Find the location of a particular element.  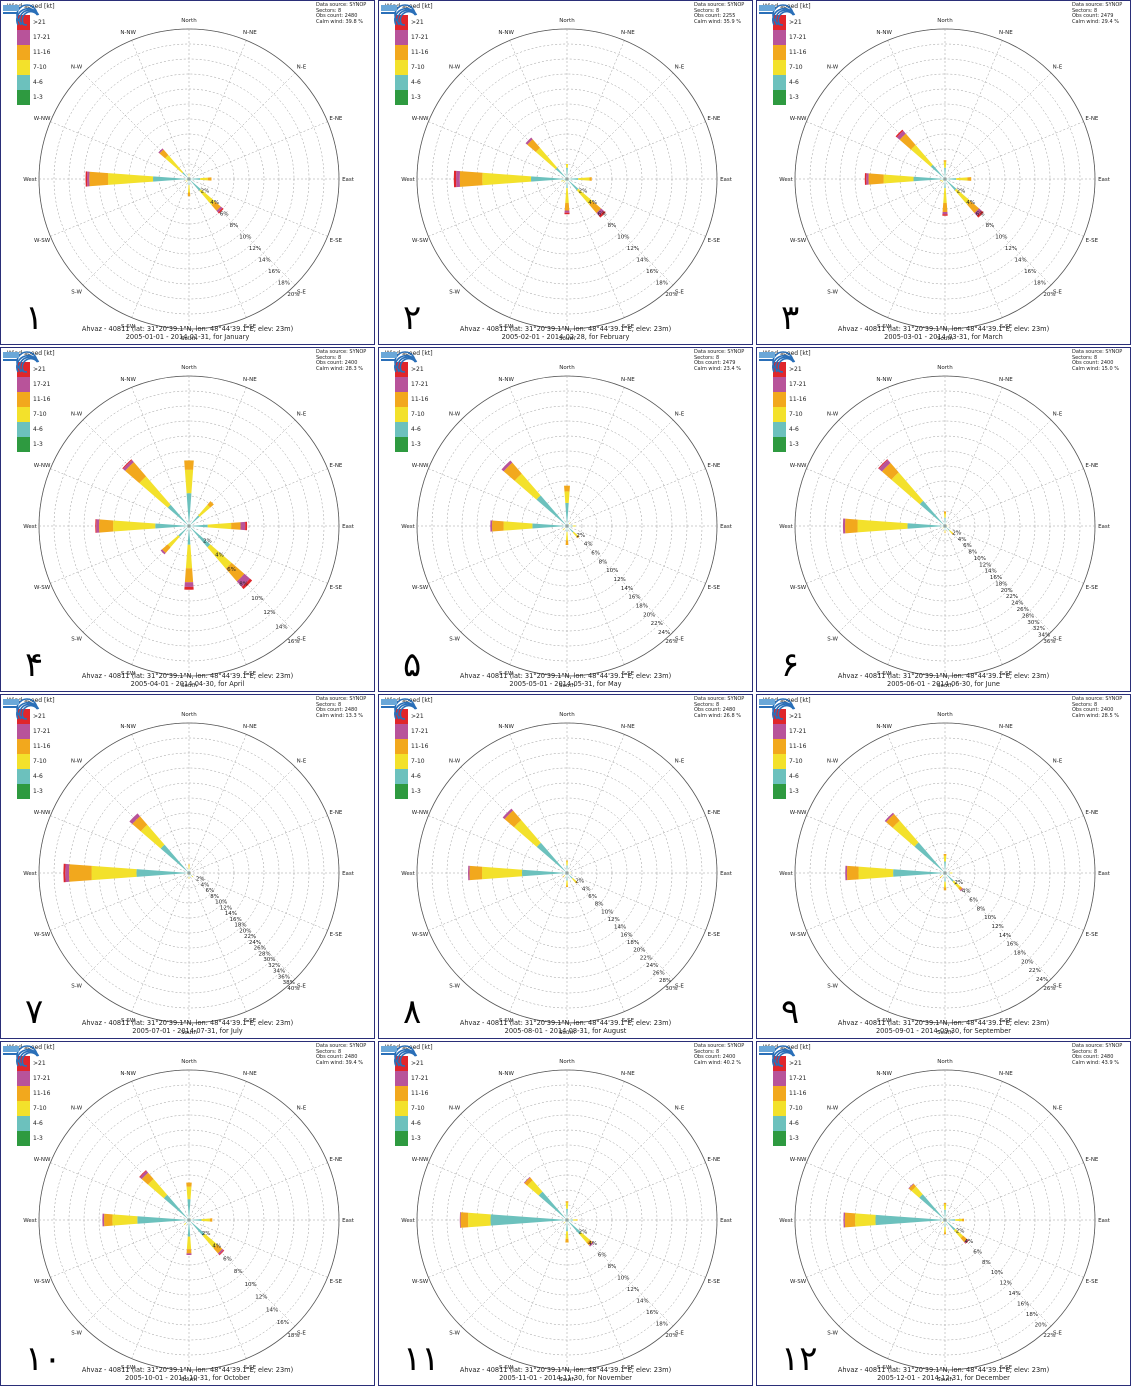

meta-line: Data source: SYNOP is located at coordinates (1097, 699).